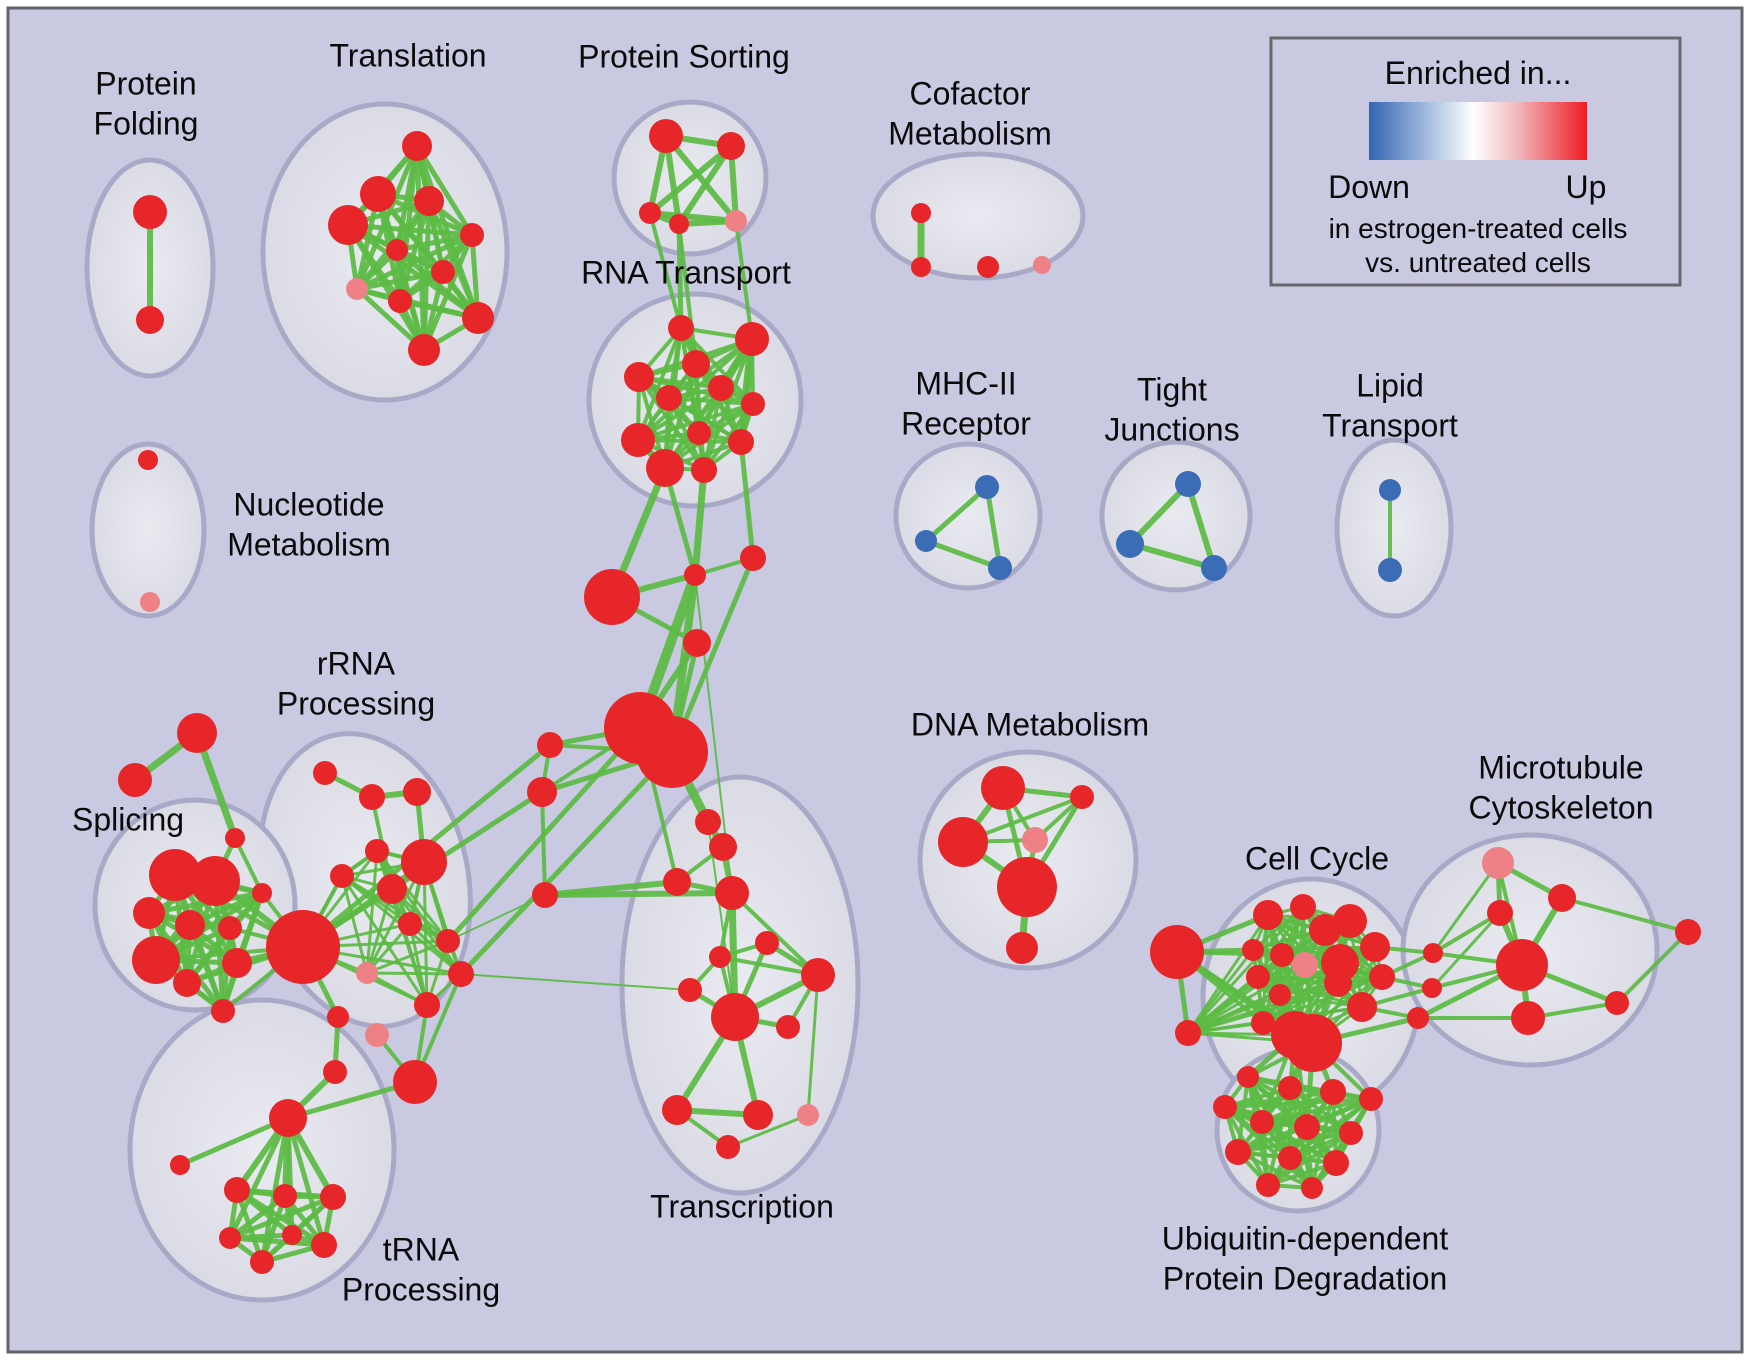 Image resolution: width=1750 pixels, height=1360 pixels. I want to click on cluster-label-cofactor-metabolism: Cofactor, so click(970, 93).